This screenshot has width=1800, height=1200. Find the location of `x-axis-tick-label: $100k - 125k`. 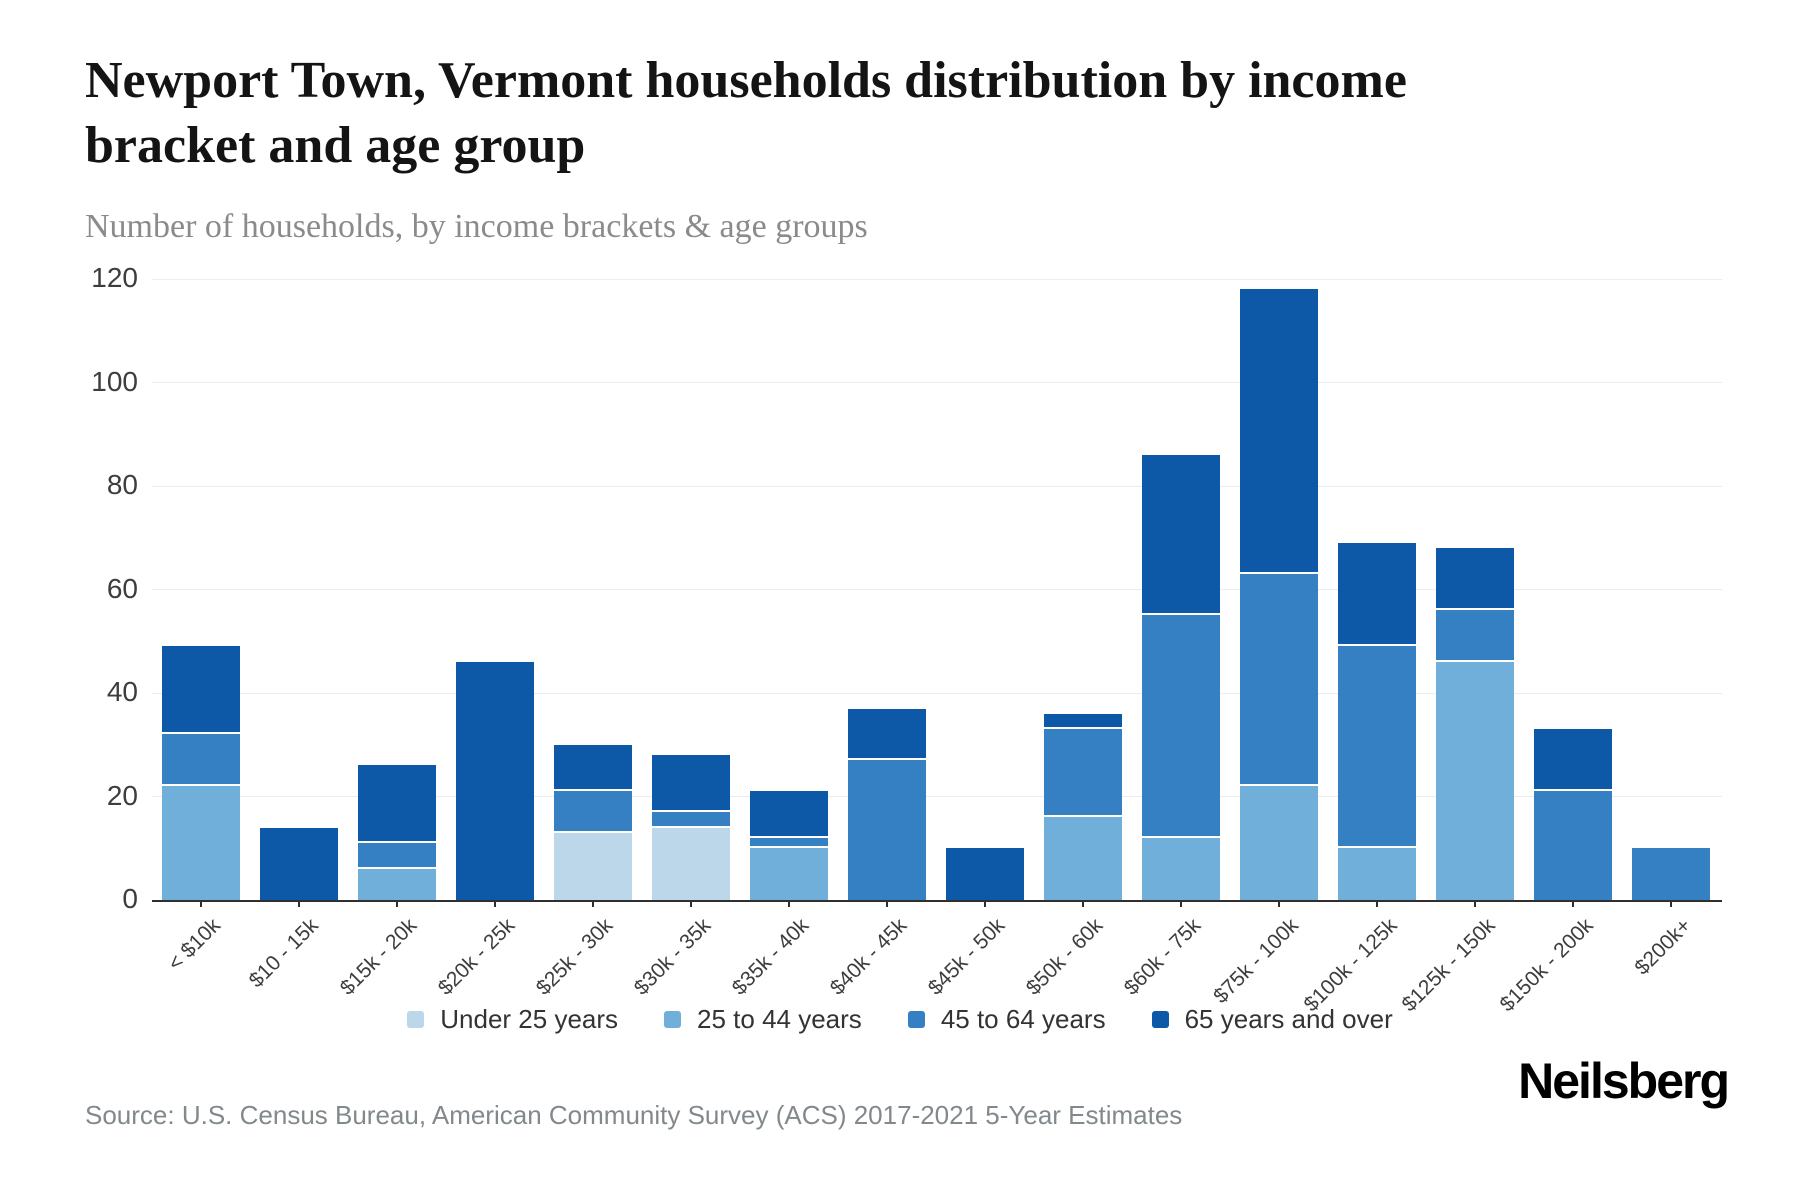

x-axis-tick-label: $100k - 125k is located at coordinates (1350, 965).